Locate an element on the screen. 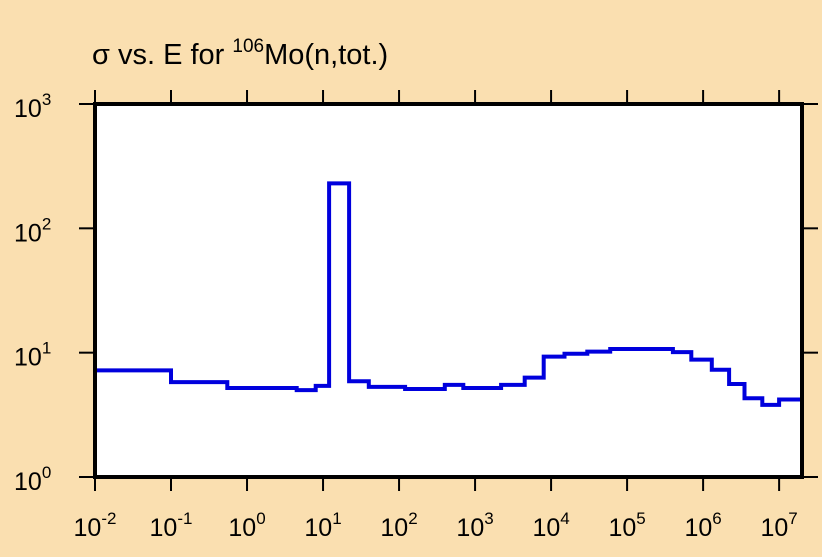 This screenshot has width=822, height=557. y-tick-label-exponent: 1 is located at coordinates (46, 348).